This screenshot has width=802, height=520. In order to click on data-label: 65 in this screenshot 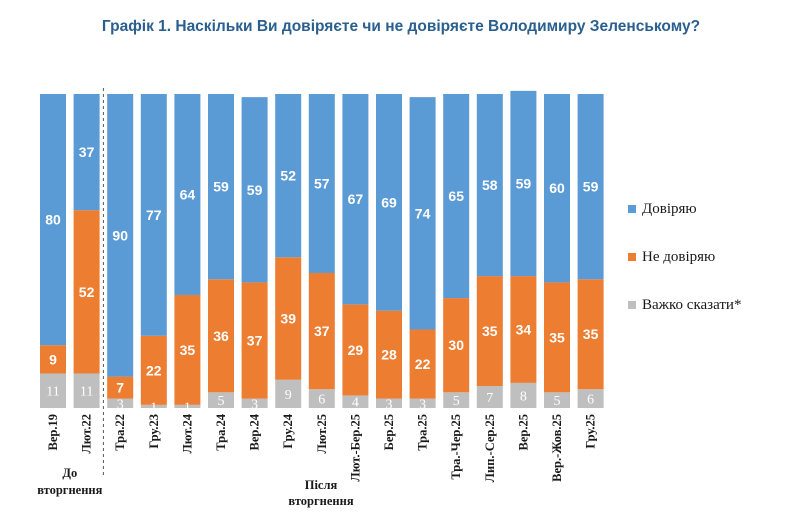, I will do `click(456, 196)`.